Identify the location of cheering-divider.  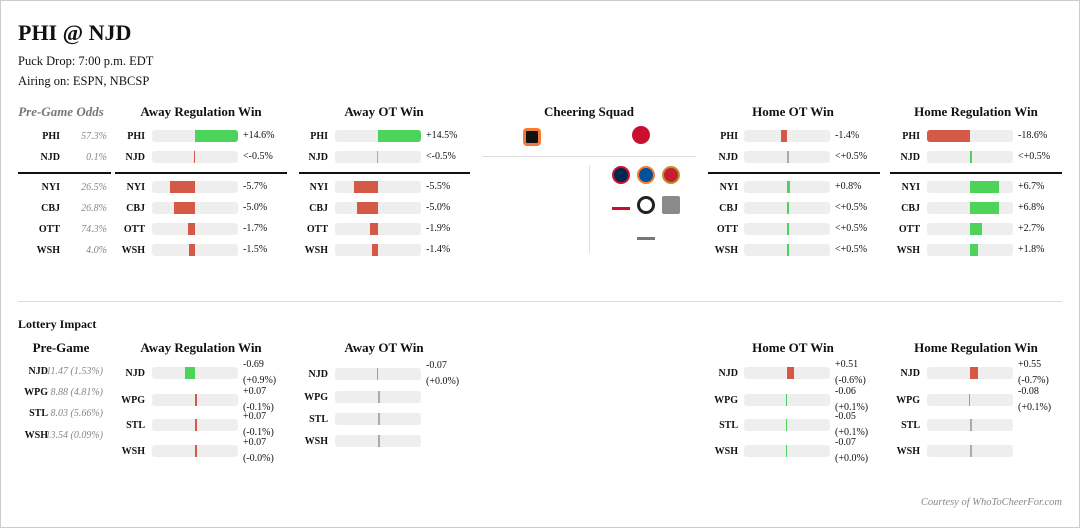
(589, 156).